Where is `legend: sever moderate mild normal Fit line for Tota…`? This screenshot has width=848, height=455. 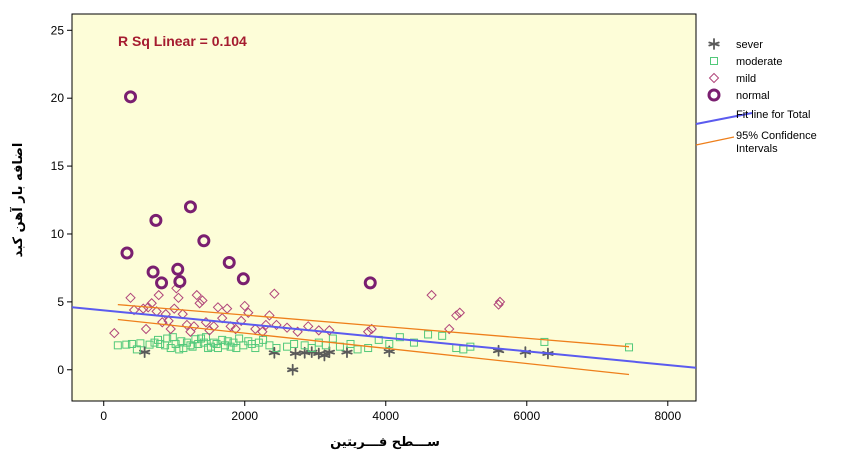 legend: sever moderate mild normal Fit line for Tota… is located at coordinates (756, 96).